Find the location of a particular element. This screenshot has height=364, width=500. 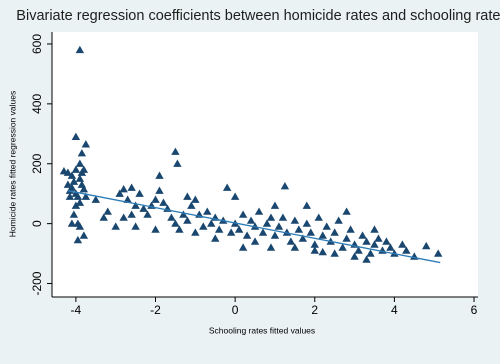

x-tick-label: 4 is located at coordinates (394, 310).